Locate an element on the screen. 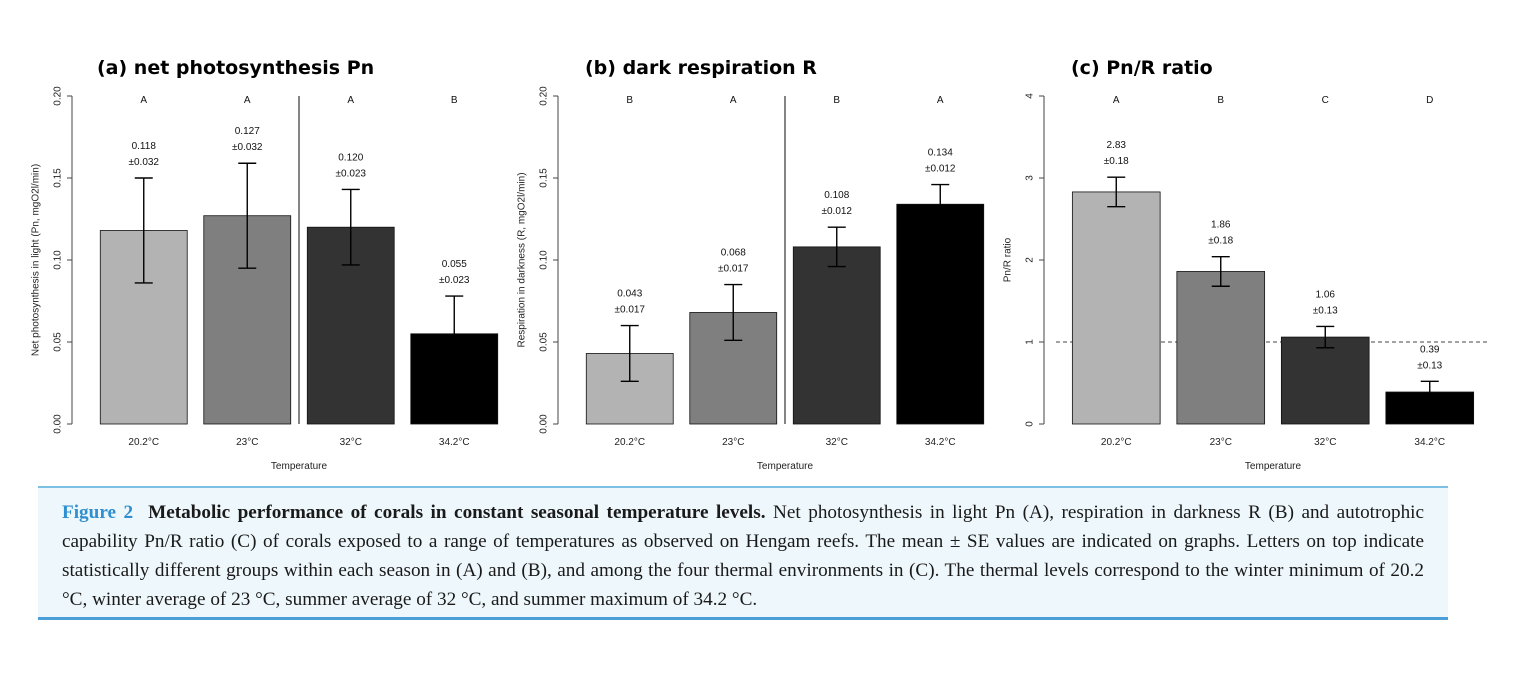 The height and width of the screenshot is (678, 1518). chart-title: (a) net photosynthesis Pn is located at coordinates (235, 68).